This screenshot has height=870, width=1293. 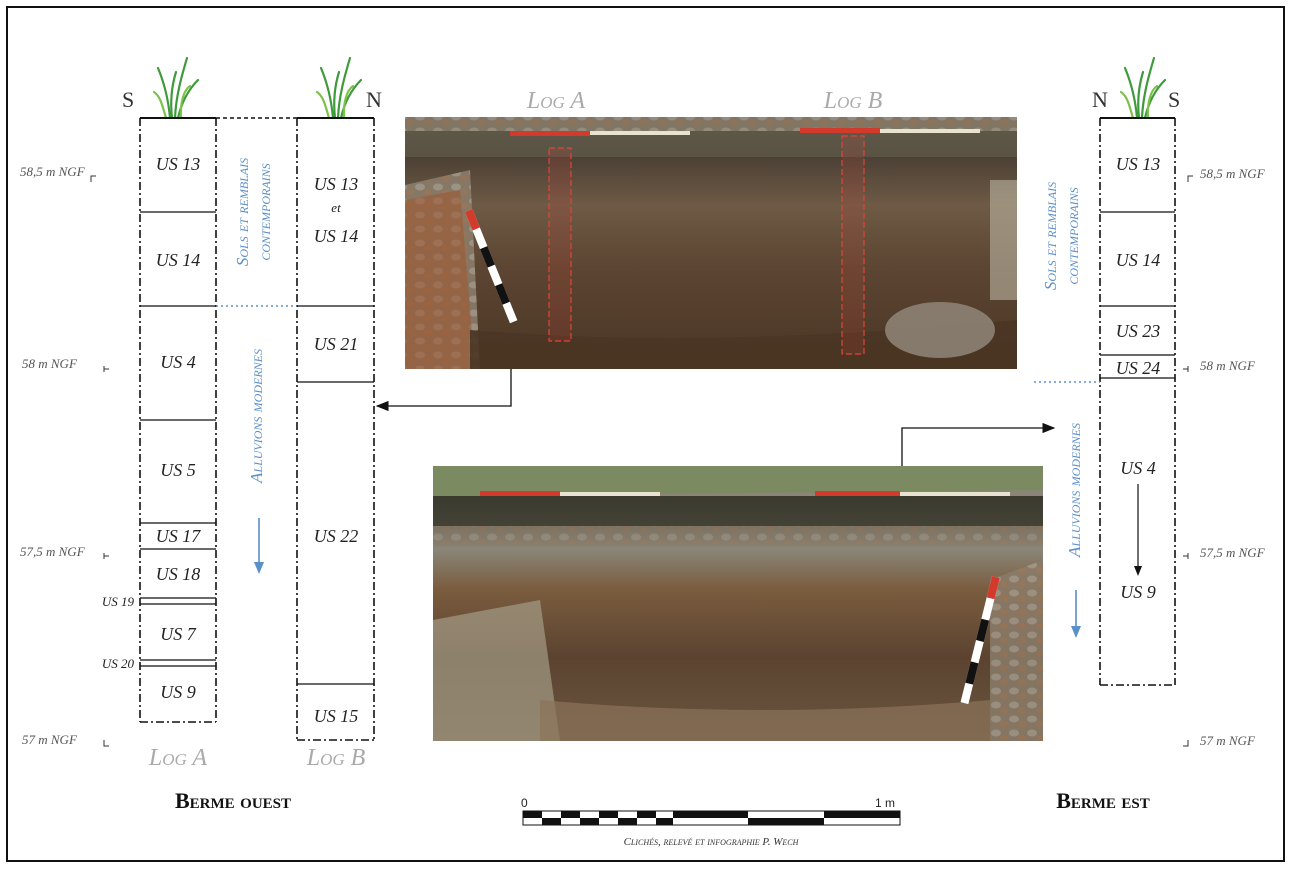 I want to click on us-label: US 22, so click(x=336, y=536).